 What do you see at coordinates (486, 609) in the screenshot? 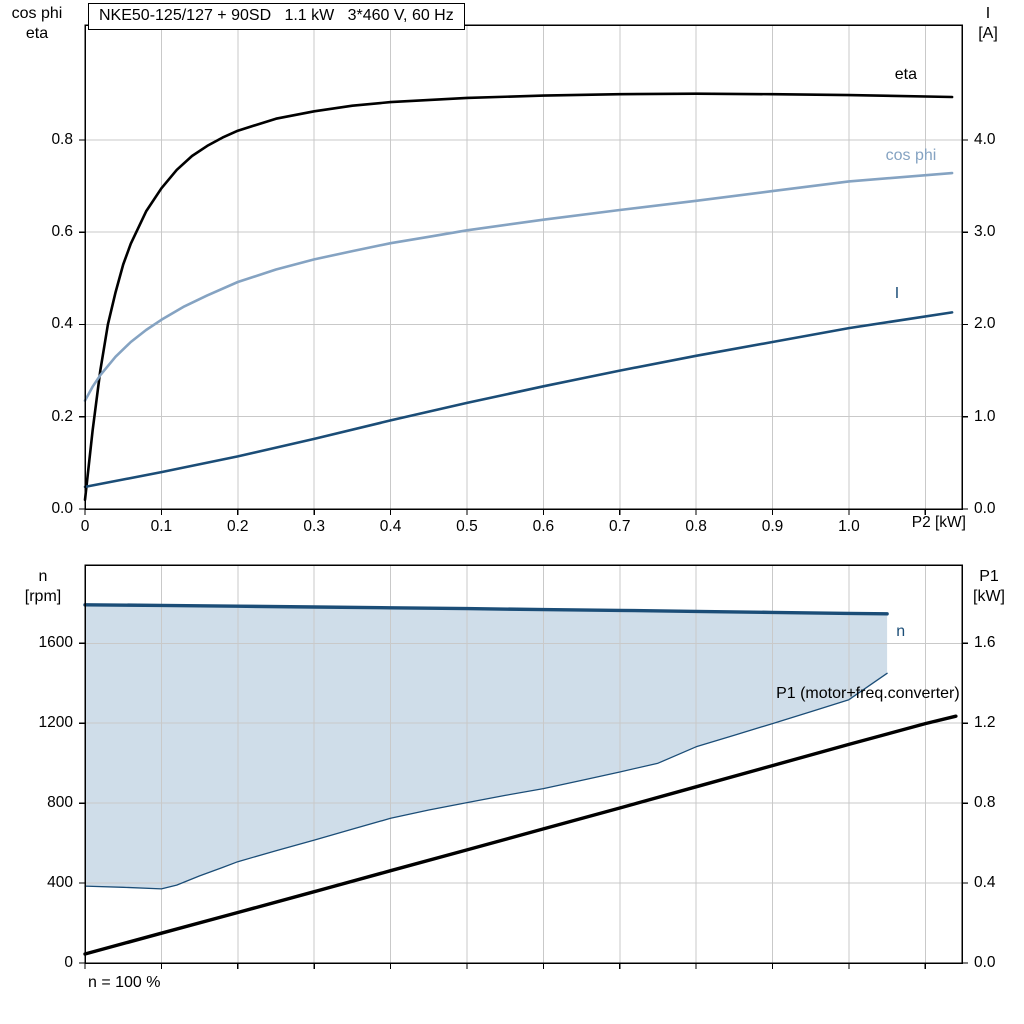
I see `curve-n` at bounding box center [486, 609].